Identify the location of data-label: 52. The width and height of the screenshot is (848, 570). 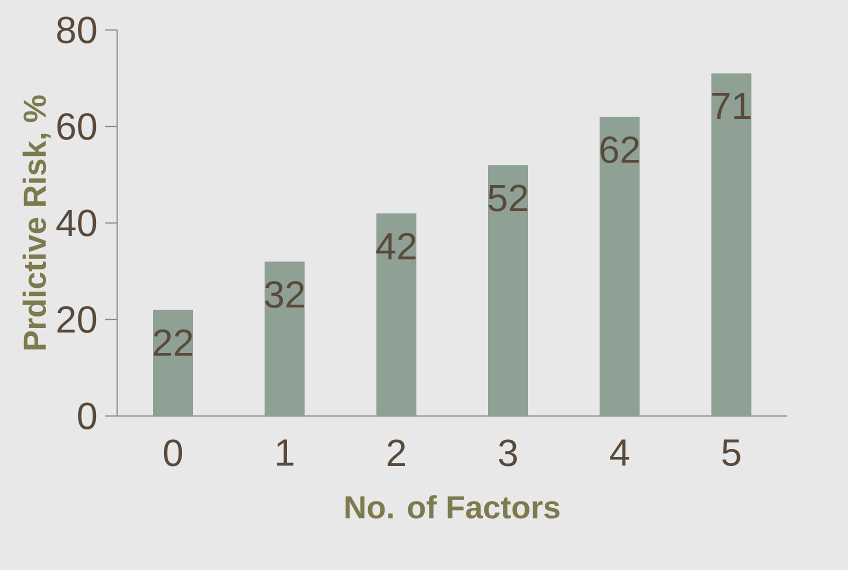
(508, 198).